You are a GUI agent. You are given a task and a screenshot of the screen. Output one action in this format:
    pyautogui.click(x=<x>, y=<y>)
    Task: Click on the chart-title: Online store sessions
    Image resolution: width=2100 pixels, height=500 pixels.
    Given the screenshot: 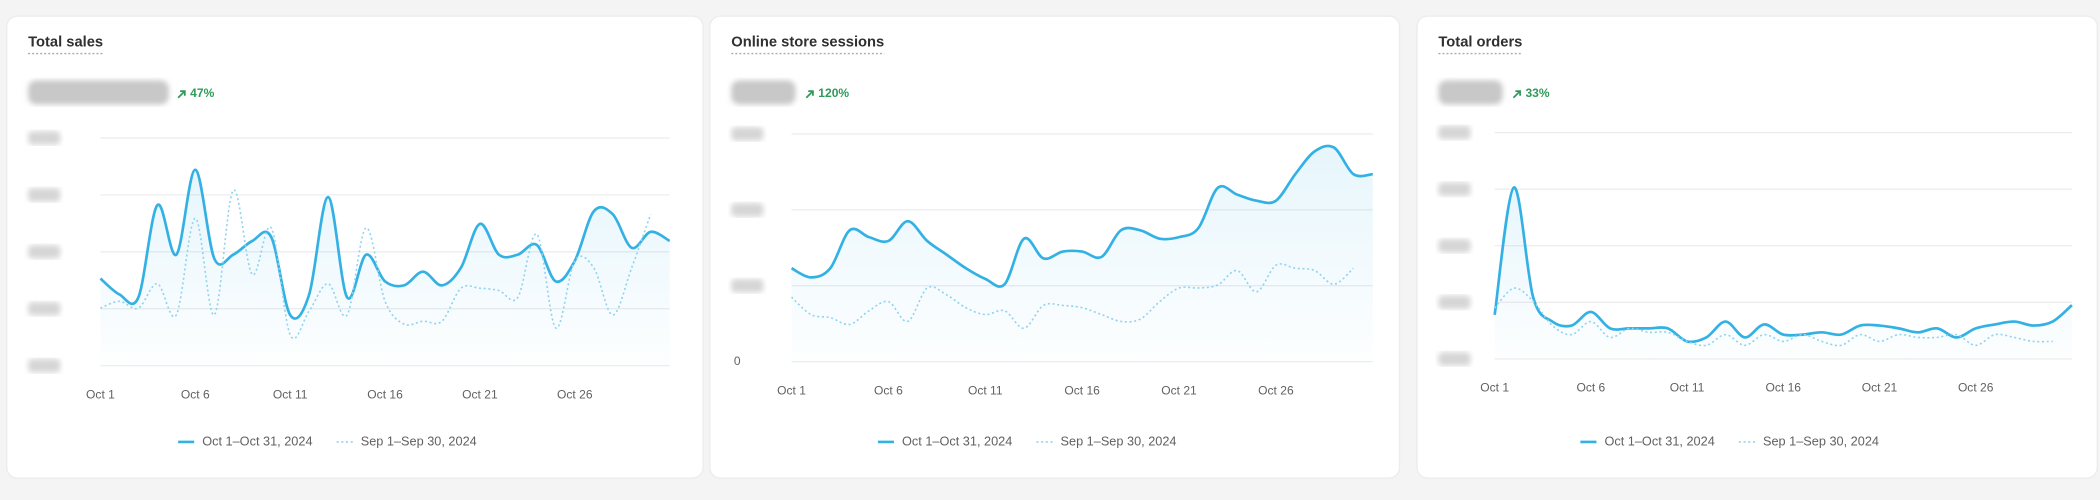 What is the action you would take?
    pyautogui.click(x=807, y=43)
    